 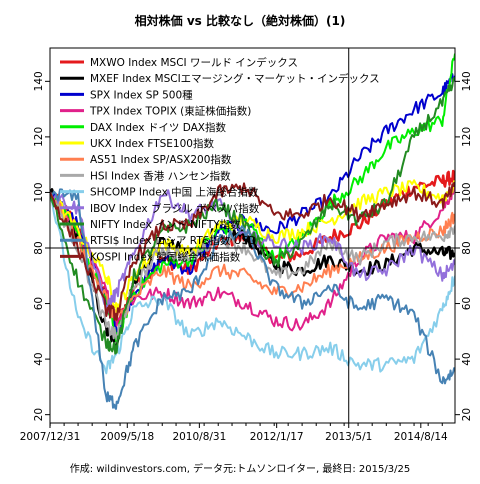 I want to click on y-tick-label-right: 120, so click(x=467, y=137).